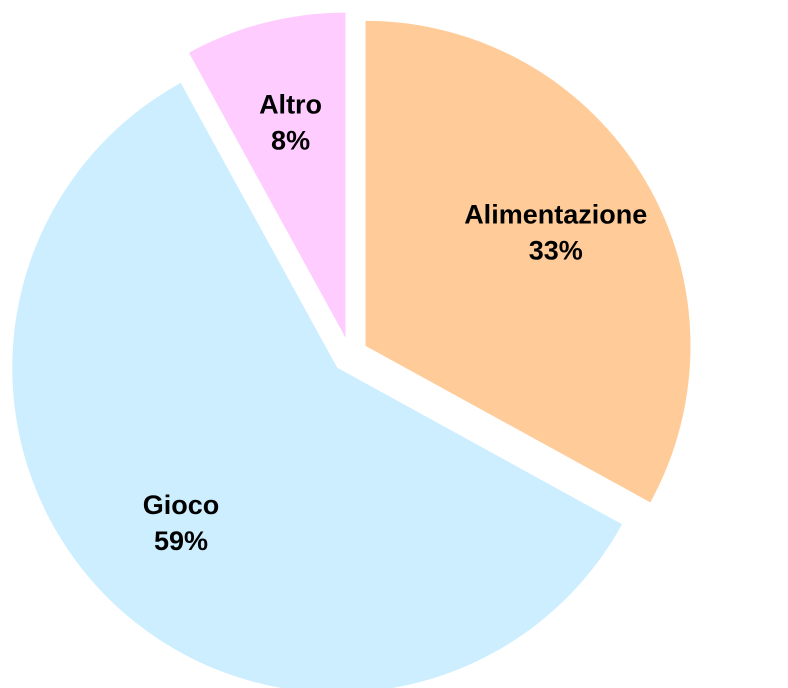  What do you see at coordinates (290, 141) in the screenshot?
I see `value-label: 8%` at bounding box center [290, 141].